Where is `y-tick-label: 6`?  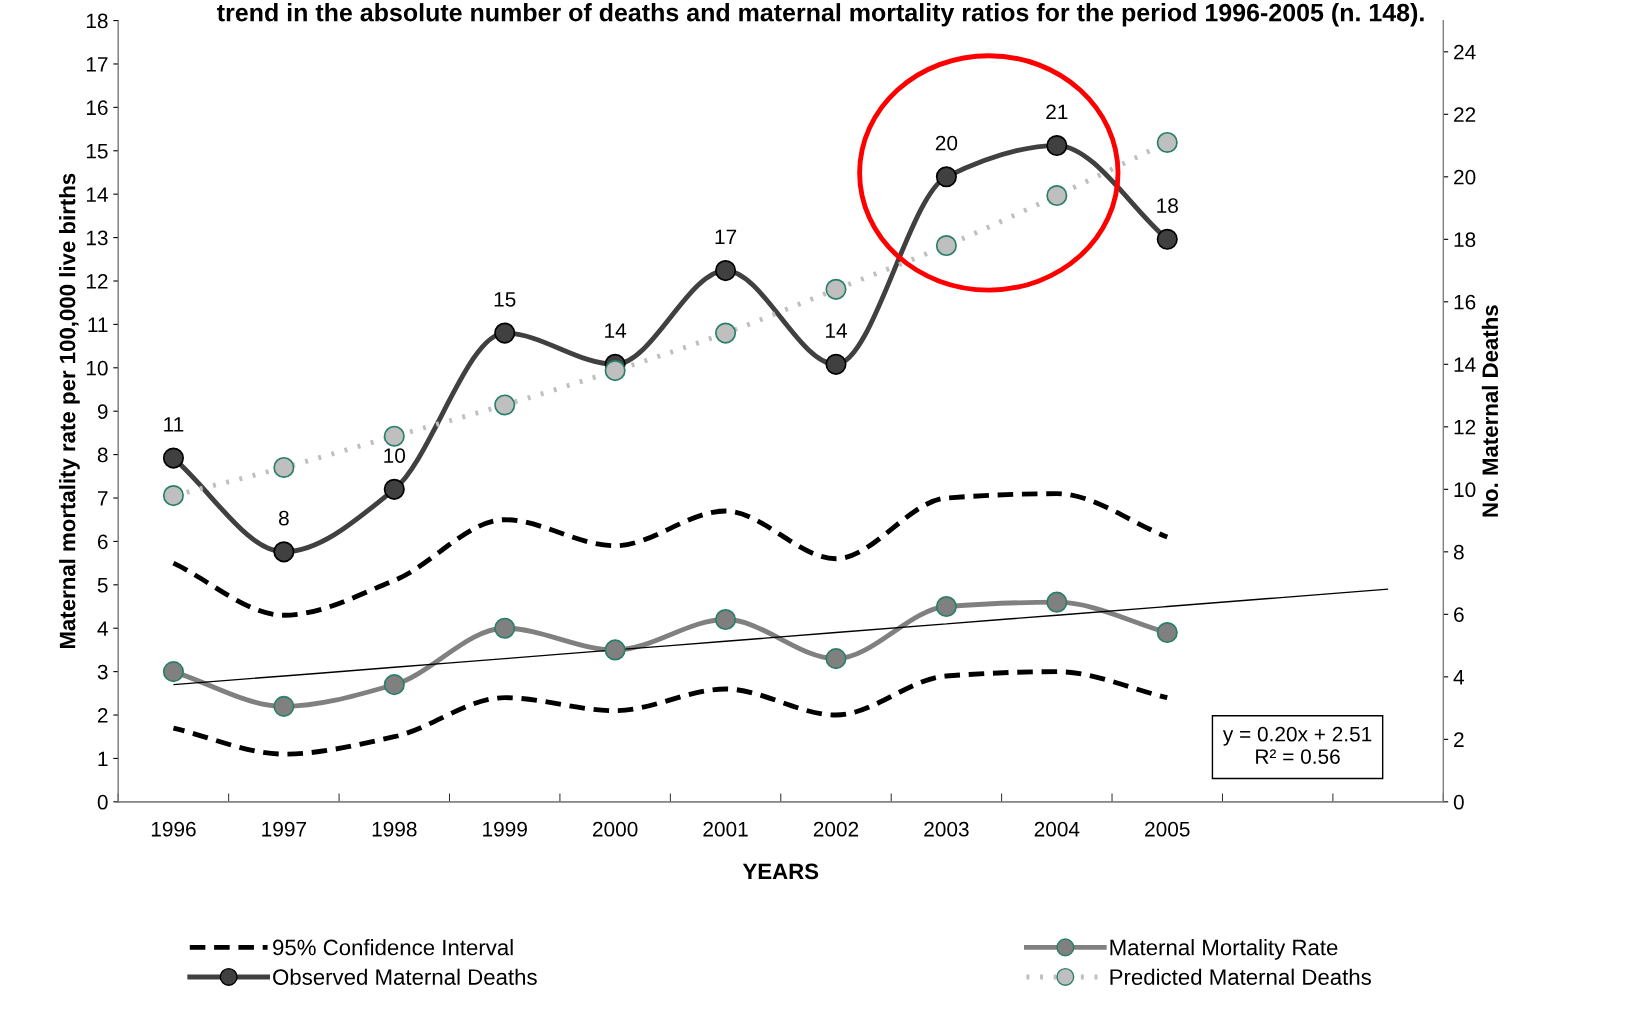
y-tick-label: 6 is located at coordinates (102, 542).